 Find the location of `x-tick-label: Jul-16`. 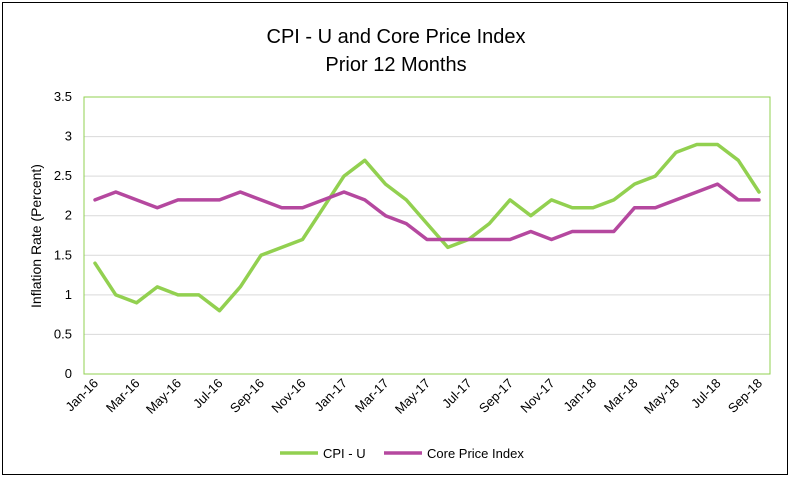

x-tick-label: Jul-16 is located at coordinates (208, 394).